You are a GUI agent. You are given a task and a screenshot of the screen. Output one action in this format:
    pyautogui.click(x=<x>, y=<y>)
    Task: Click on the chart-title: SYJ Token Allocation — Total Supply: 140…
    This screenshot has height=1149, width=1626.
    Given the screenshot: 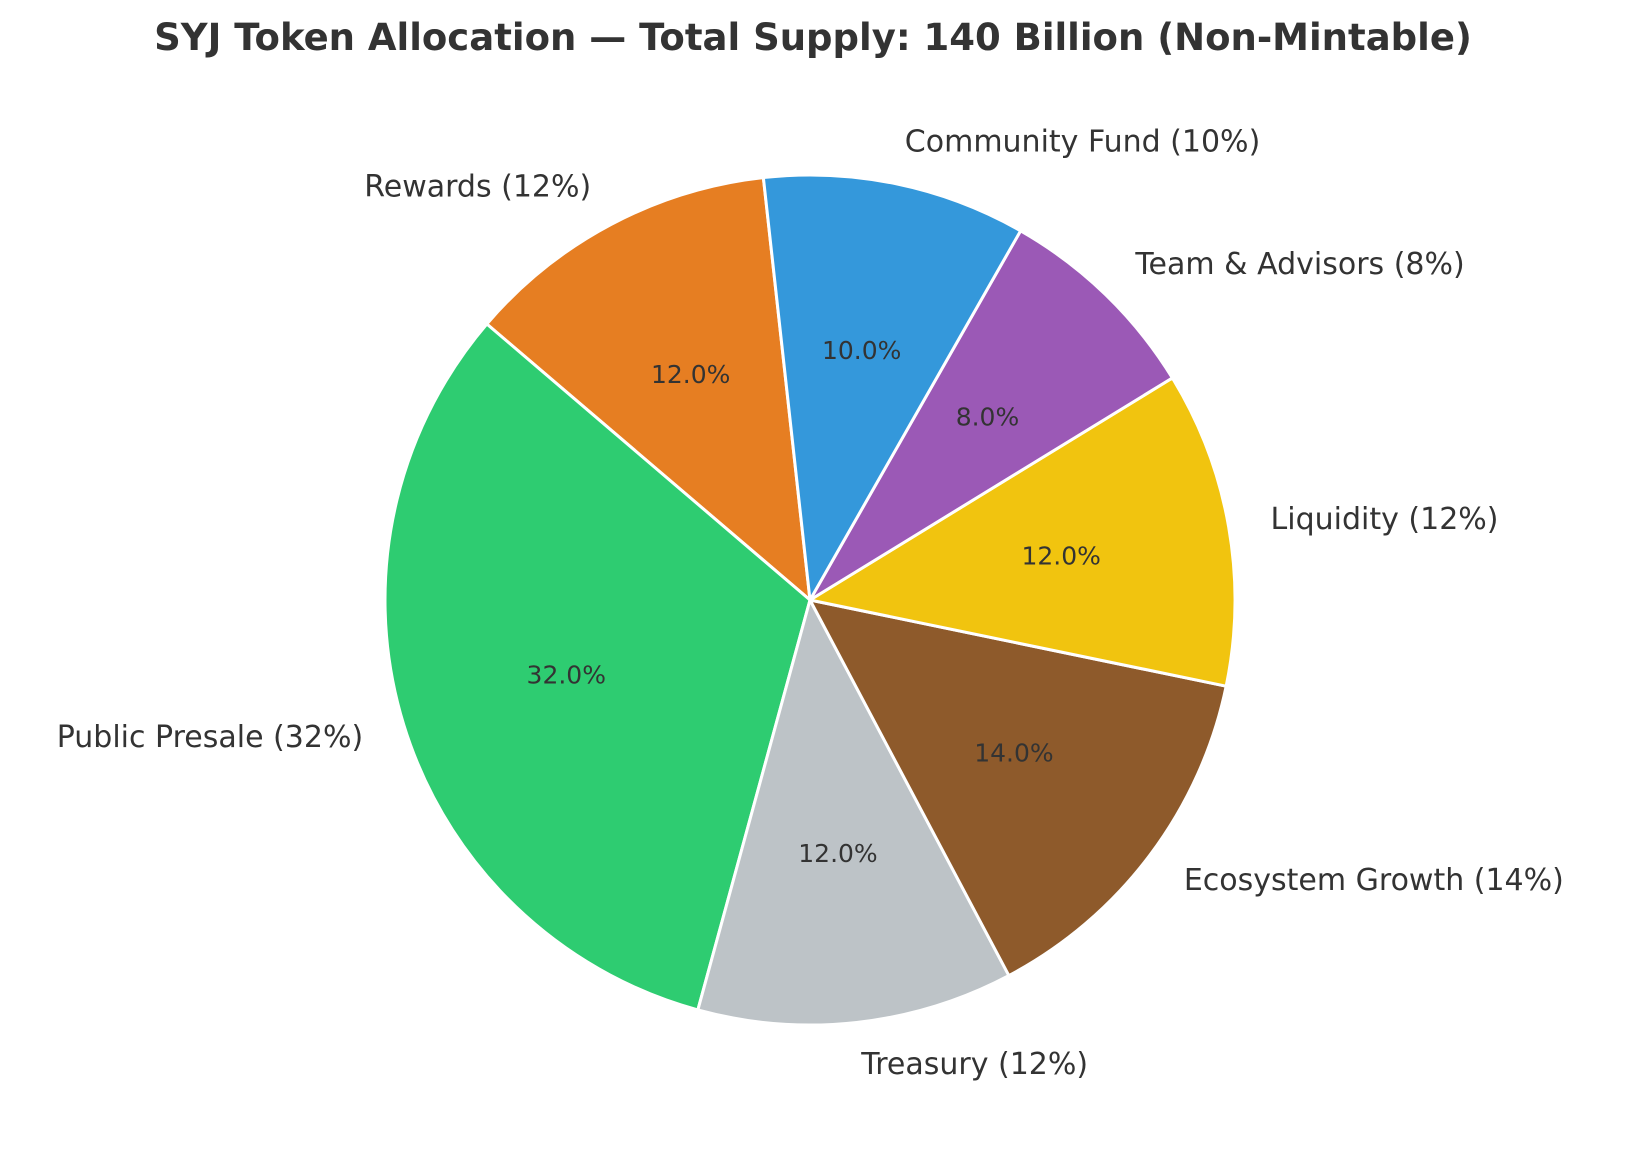 What is the action you would take?
    pyautogui.click(x=813, y=37)
    